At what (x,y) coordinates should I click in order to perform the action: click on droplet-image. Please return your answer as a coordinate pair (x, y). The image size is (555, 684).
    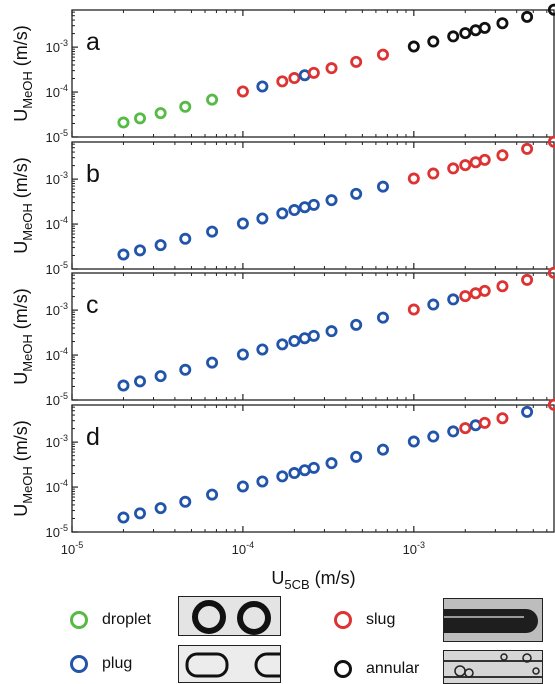
    Looking at the image, I should click on (229, 616).